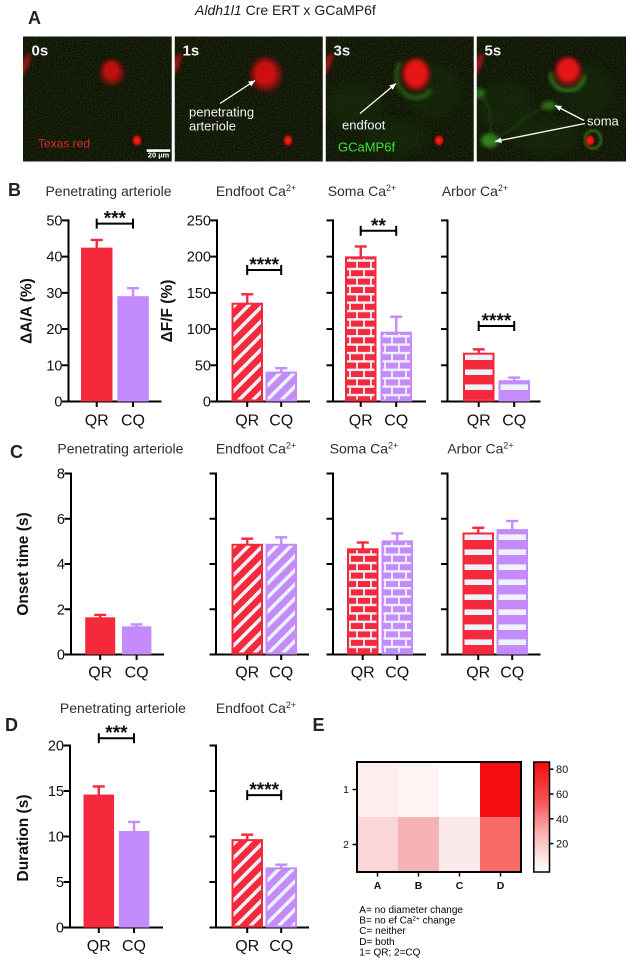 This screenshot has width=630, height=960. I want to click on svg-text: 1, so click(346, 790).